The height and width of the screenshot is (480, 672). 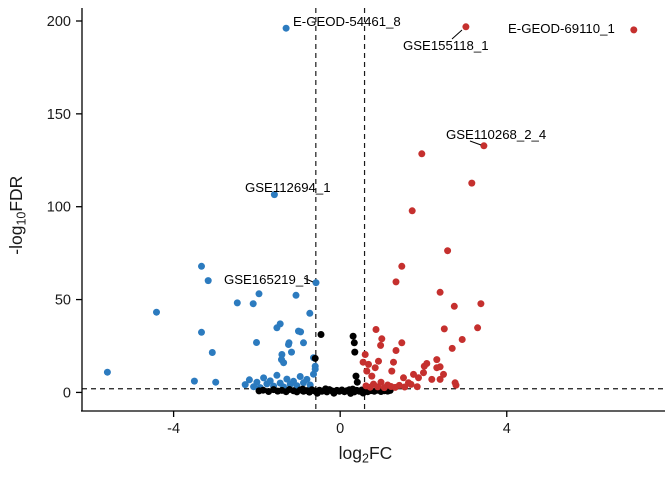 I want to click on point-annotation-label: GSE112694_1, so click(x=288, y=187).